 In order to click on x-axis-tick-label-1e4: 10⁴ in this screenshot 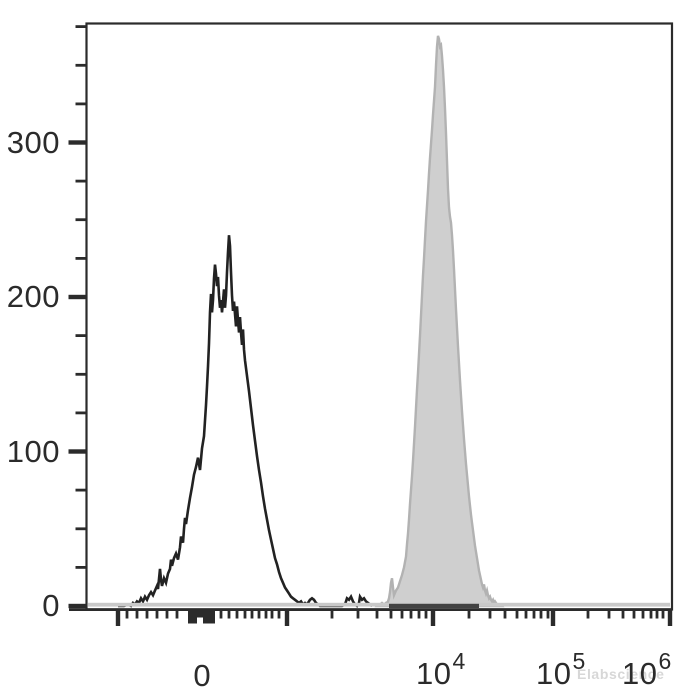, I will do `click(441, 668)`.